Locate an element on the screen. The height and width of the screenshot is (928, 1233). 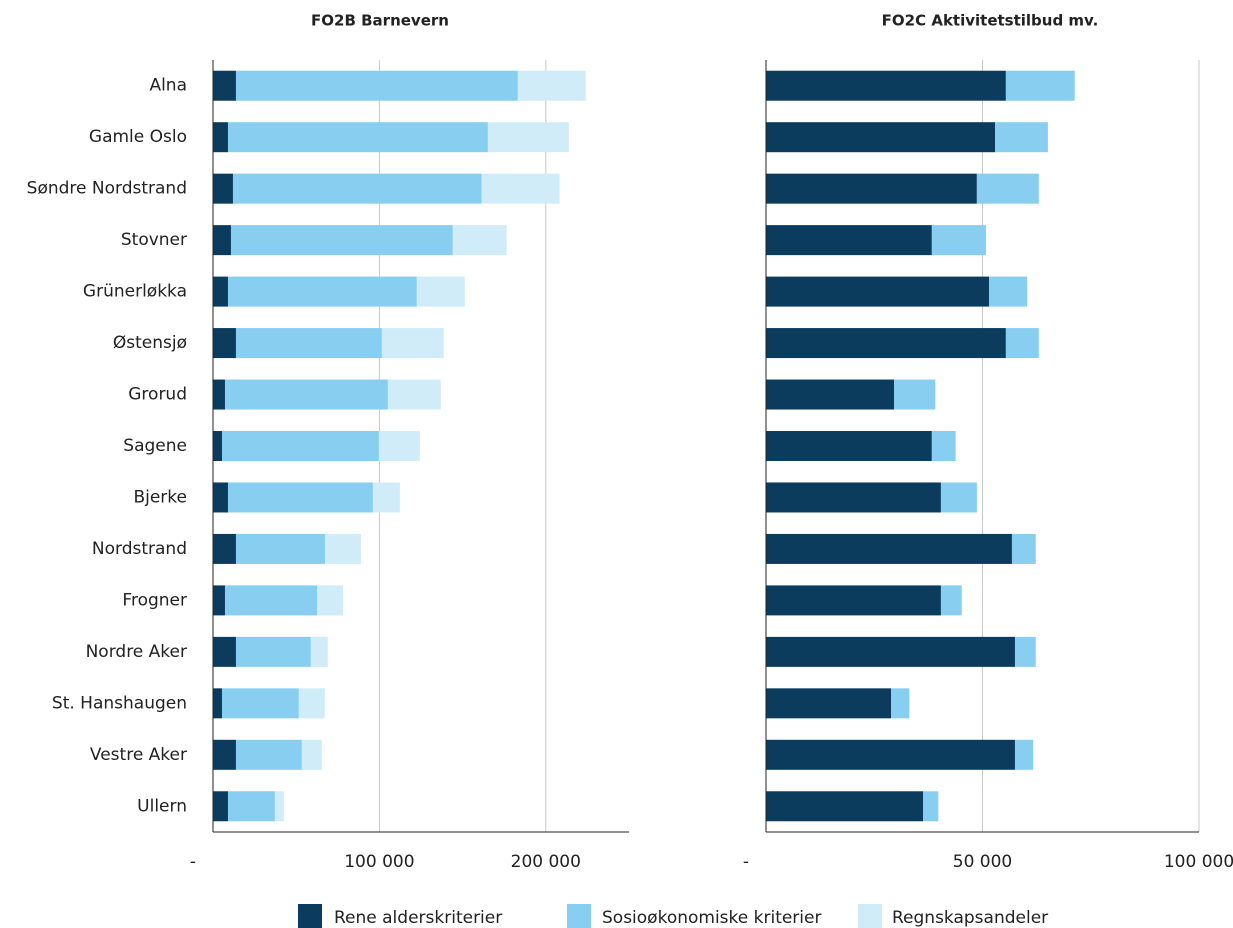
y-tick-label: Frogner is located at coordinates (154, 600).